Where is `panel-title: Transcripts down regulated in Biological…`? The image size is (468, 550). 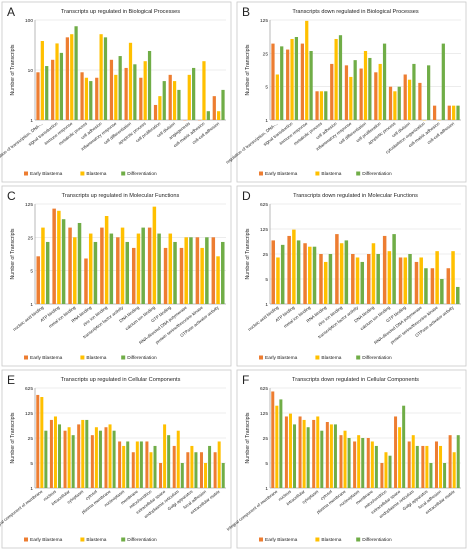
panel-title: Transcripts down regulated in Biological… is located at coordinates (355, 12).